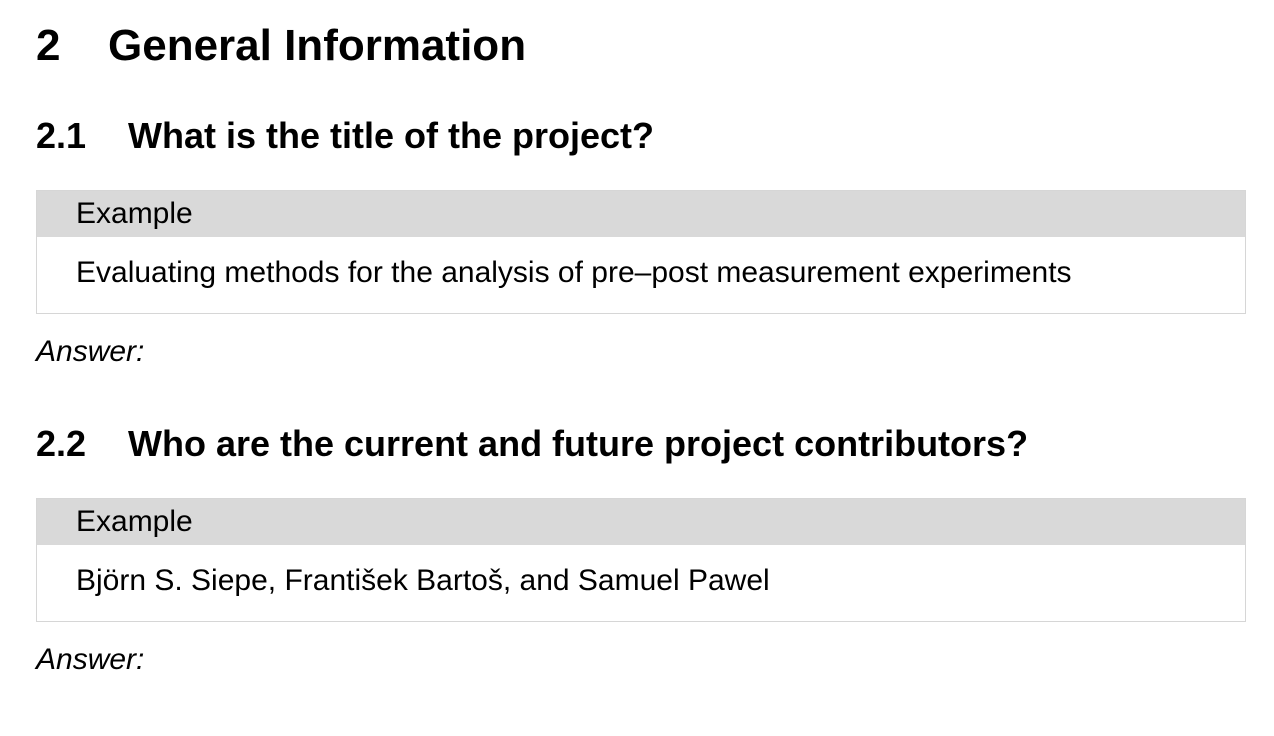 The image size is (1274, 736). I want to click on subsection-number: 2.2, so click(61, 443).